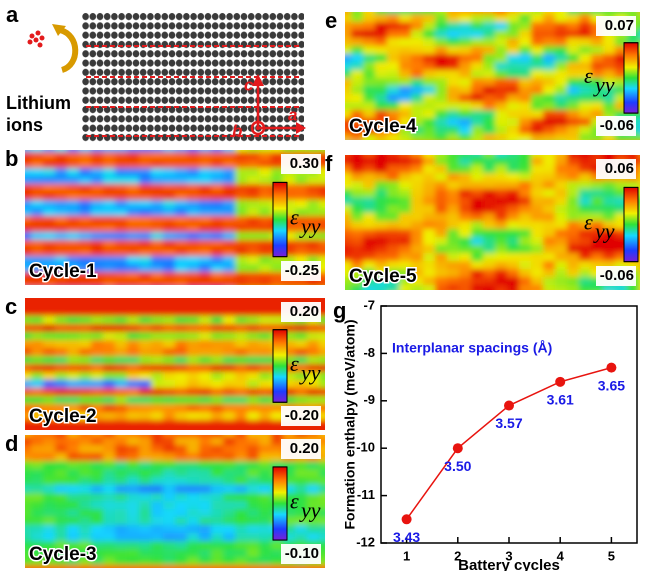 The width and height of the screenshot is (645, 571). I want to click on x-tick-label: 3, so click(508, 555).